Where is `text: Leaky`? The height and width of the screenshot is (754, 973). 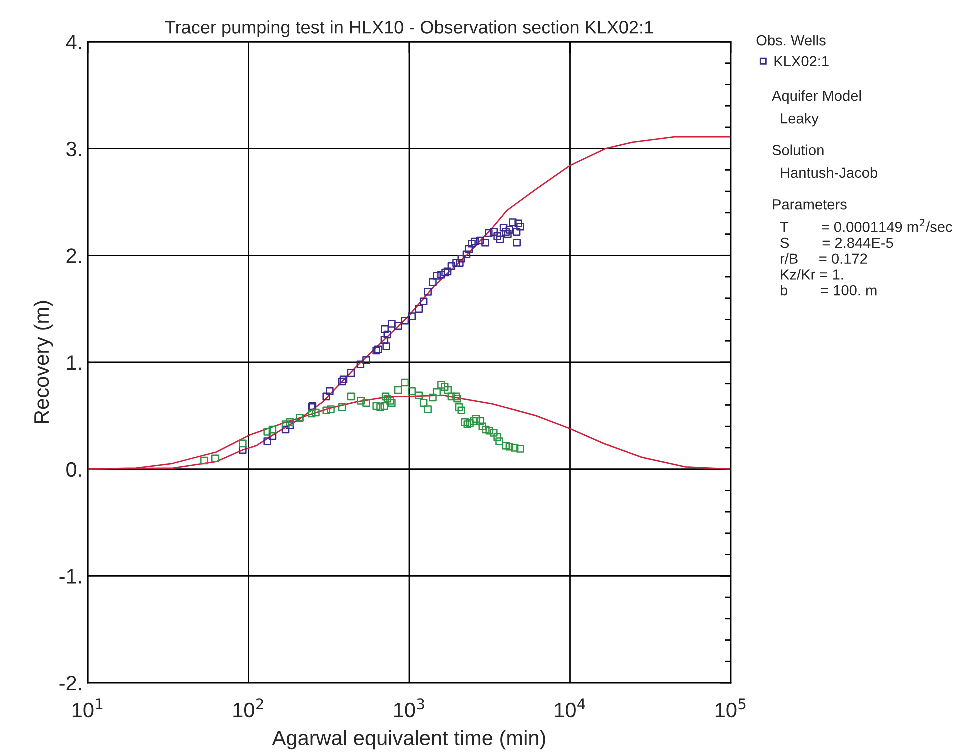
text: Leaky is located at coordinates (800, 120).